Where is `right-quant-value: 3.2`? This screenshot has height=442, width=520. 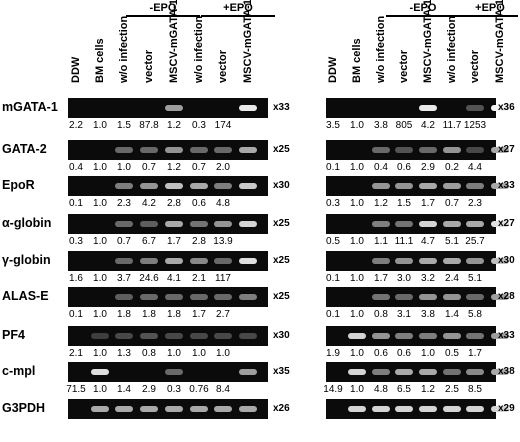
right-quant-value: 3.2 is located at coordinates (428, 278).